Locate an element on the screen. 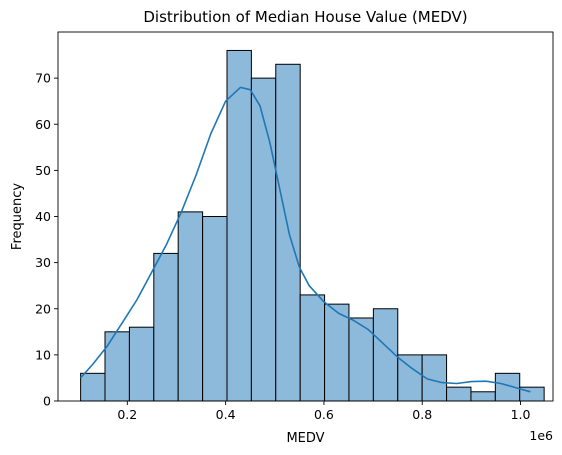 This screenshot has height=455, width=562. x-tick-label: 0.2 is located at coordinates (127, 414).